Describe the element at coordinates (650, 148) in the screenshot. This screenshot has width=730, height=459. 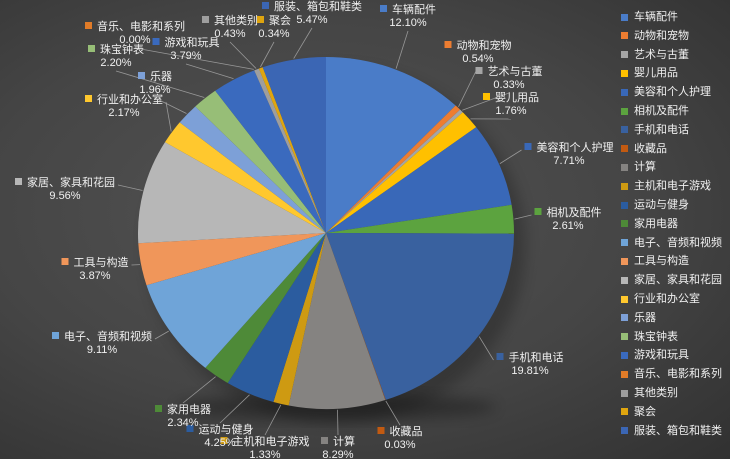
I see `legend-label: 收藏品` at that location.